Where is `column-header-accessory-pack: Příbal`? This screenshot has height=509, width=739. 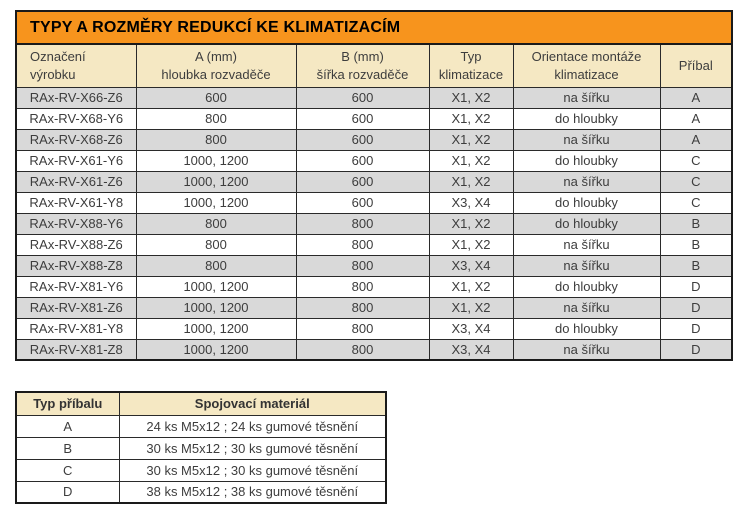 column-header-accessory-pack: Příbal is located at coordinates (696, 65).